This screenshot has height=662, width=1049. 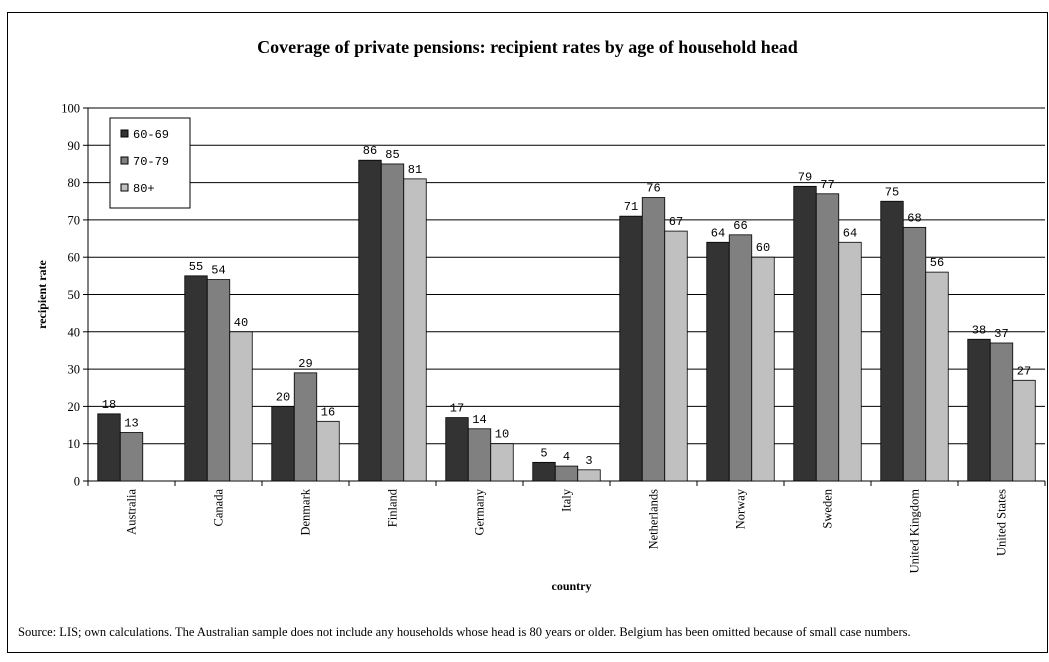 I want to click on data-label: 17, so click(x=457, y=409).